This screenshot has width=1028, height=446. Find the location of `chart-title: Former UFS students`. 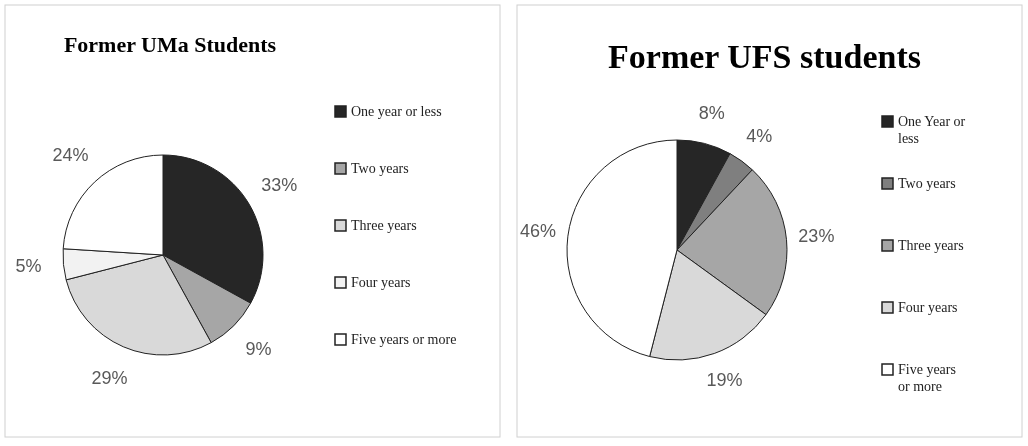

chart-title: Former UFS students is located at coordinates (764, 56).